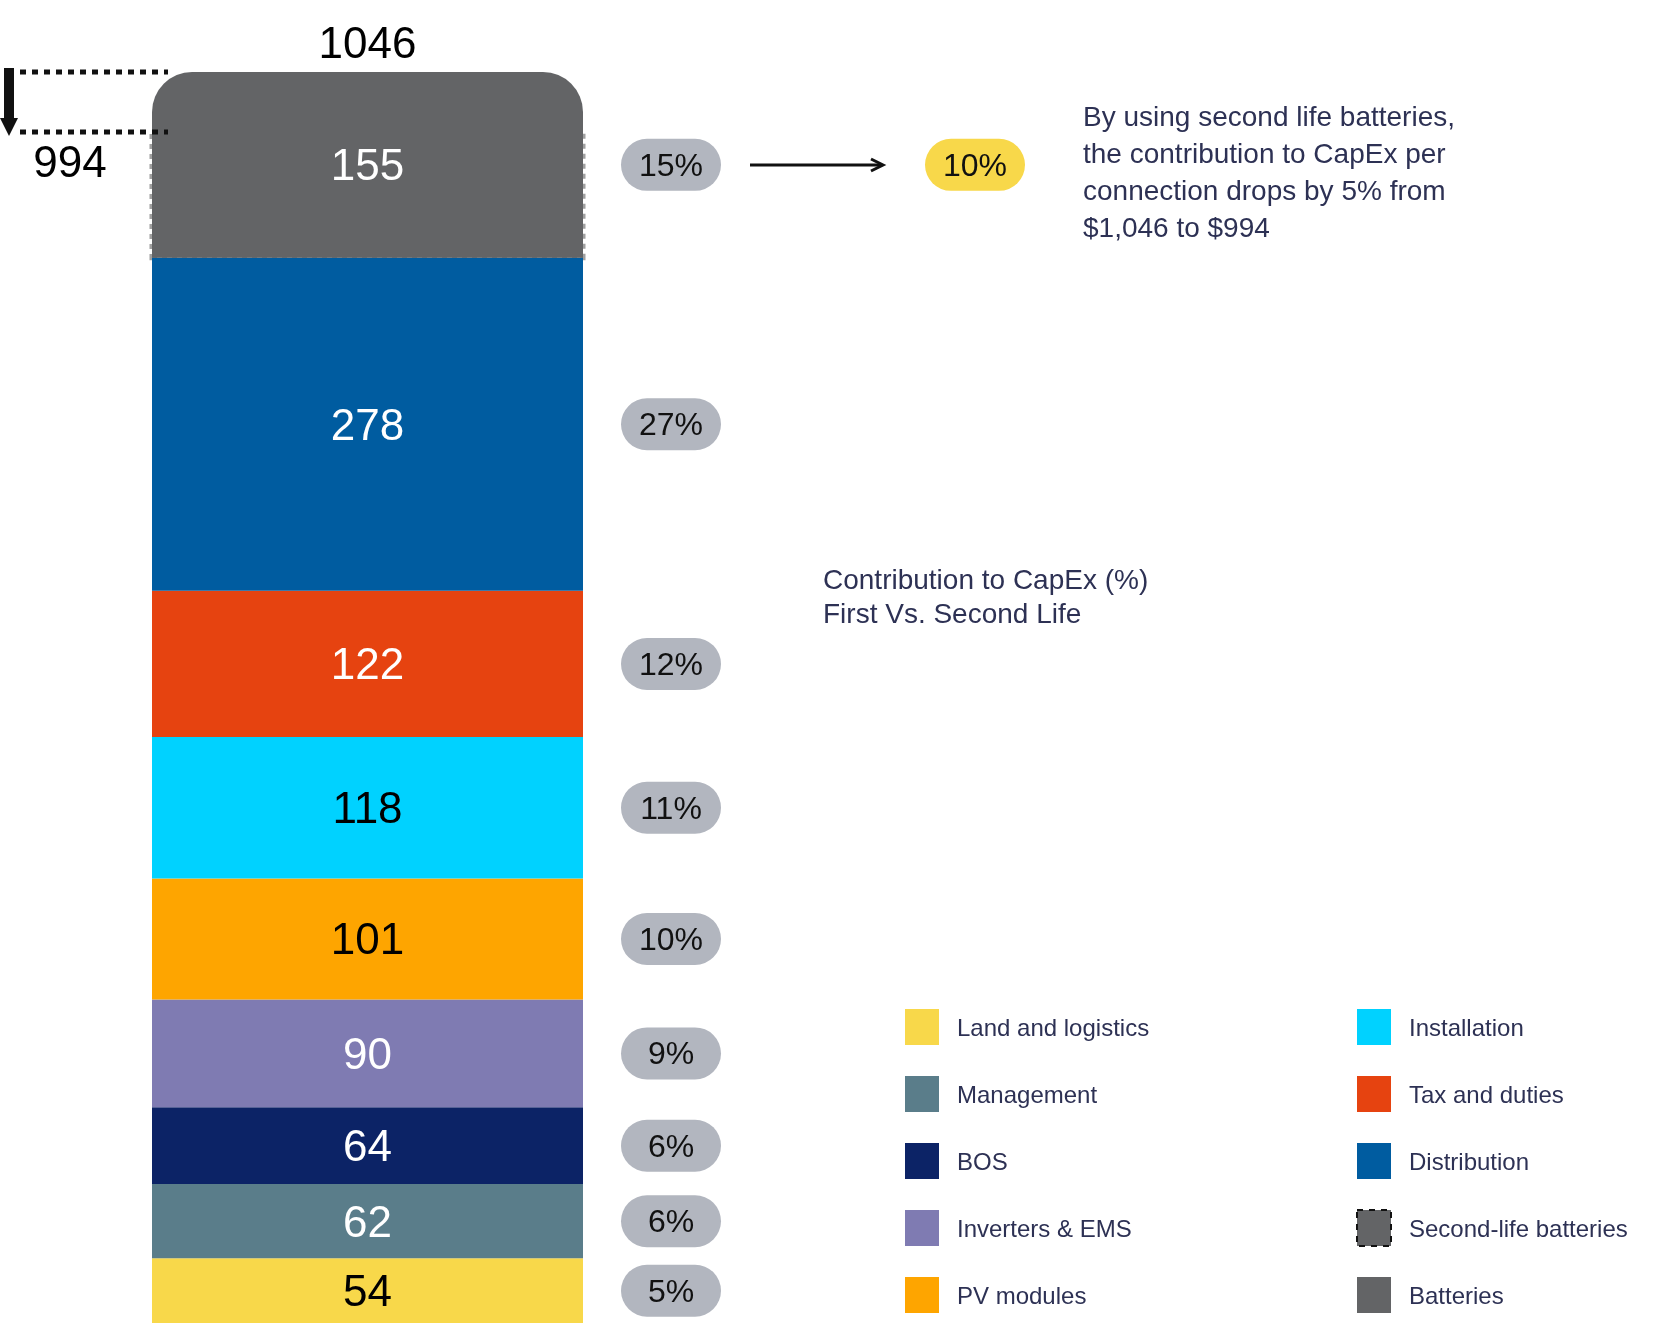 This screenshot has width=1664, height=1323. Describe the element at coordinates (1486, 1094) in the screenshot. I see `legend-label: Tax and duties` at that location.